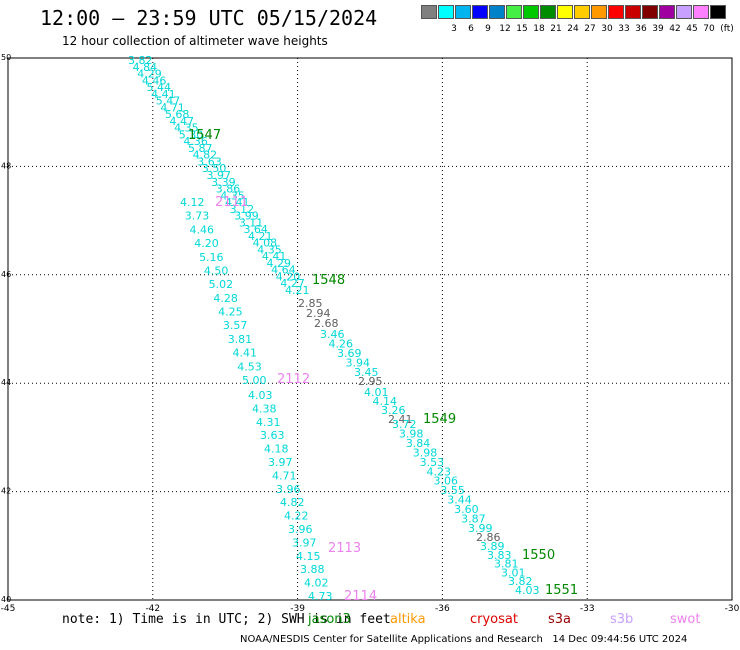 This screenshot has width=740, height=650. Describe the element at coordinates (219, 175) in the screenshot. I see `swh-value: 3.97` at that location.